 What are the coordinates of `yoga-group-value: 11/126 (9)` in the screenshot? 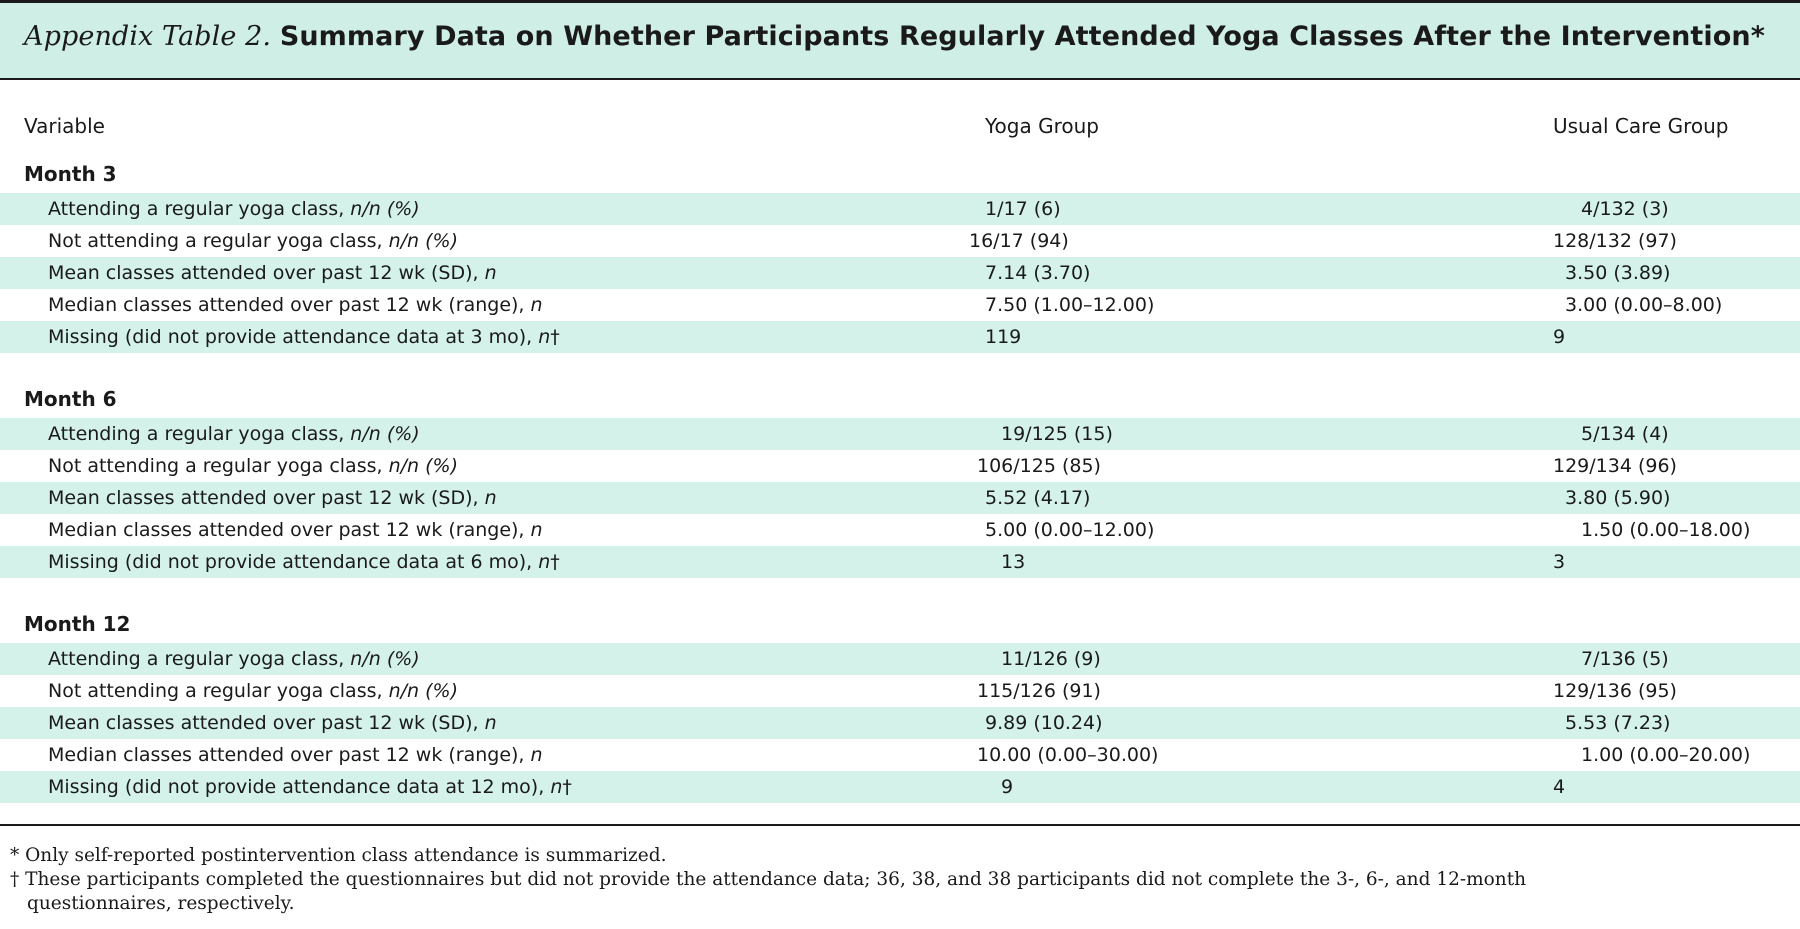 It's located at (1051, 659).